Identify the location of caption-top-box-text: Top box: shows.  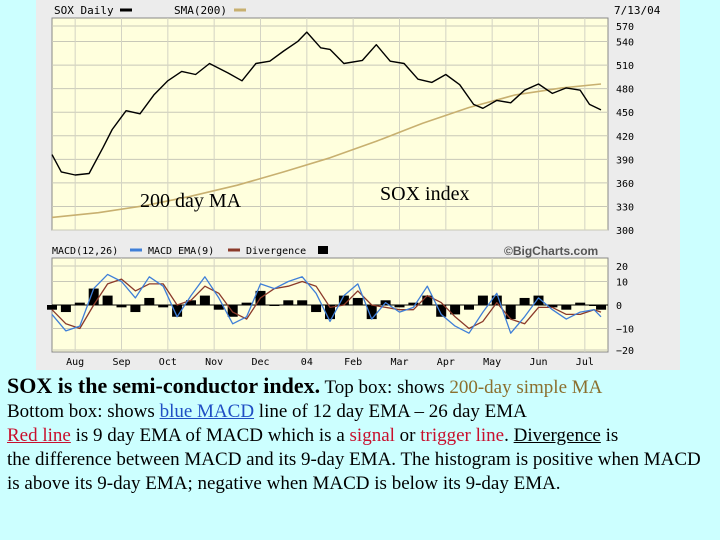
(385, 387).